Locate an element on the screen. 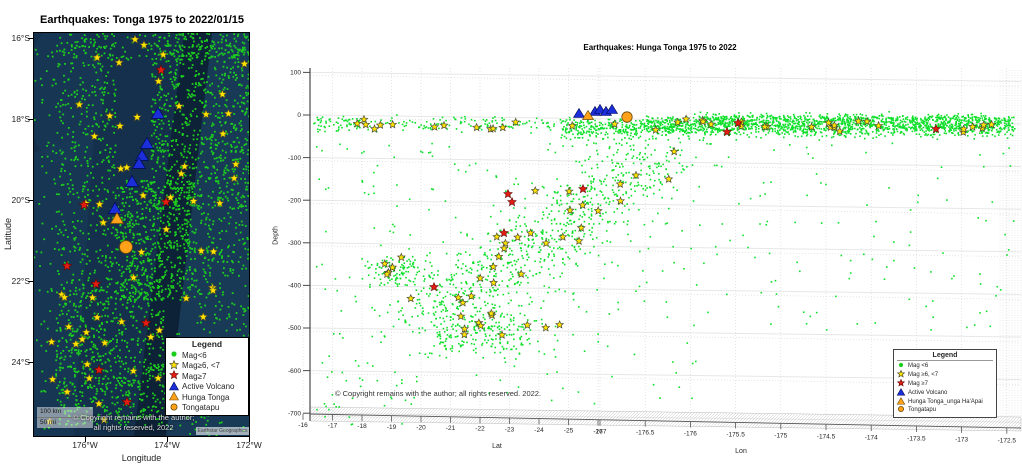  lat-tick-label: 16°S is located at coordinates (20, 38).